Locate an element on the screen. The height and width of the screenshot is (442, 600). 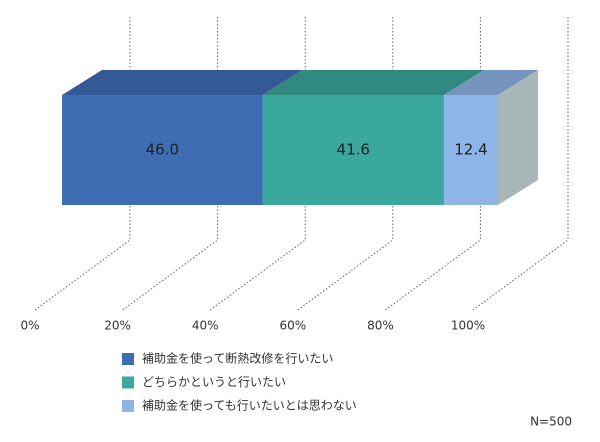
legend-label: どちらかというと行いたい is located at coordinates (214, 382).